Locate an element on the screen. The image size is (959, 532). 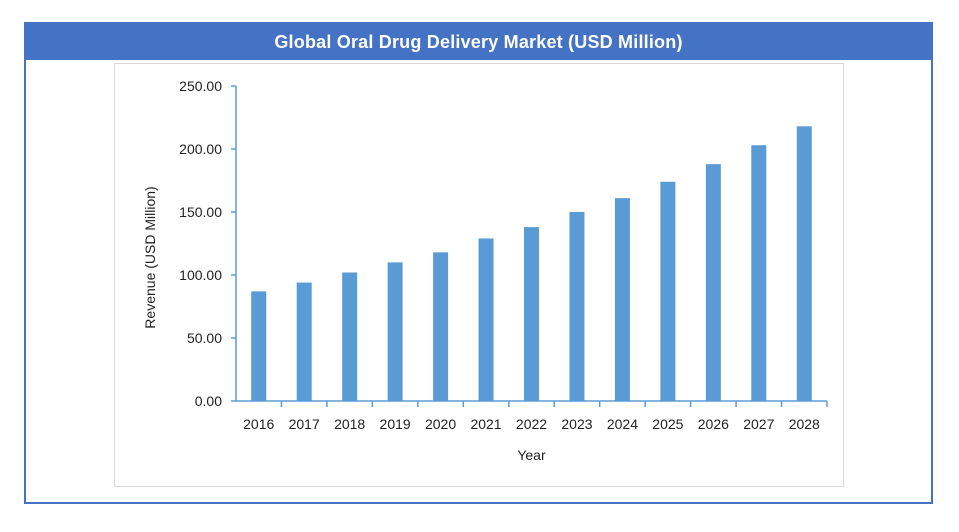
x-tick-label: 2016 is located at coordinates (258, 424).